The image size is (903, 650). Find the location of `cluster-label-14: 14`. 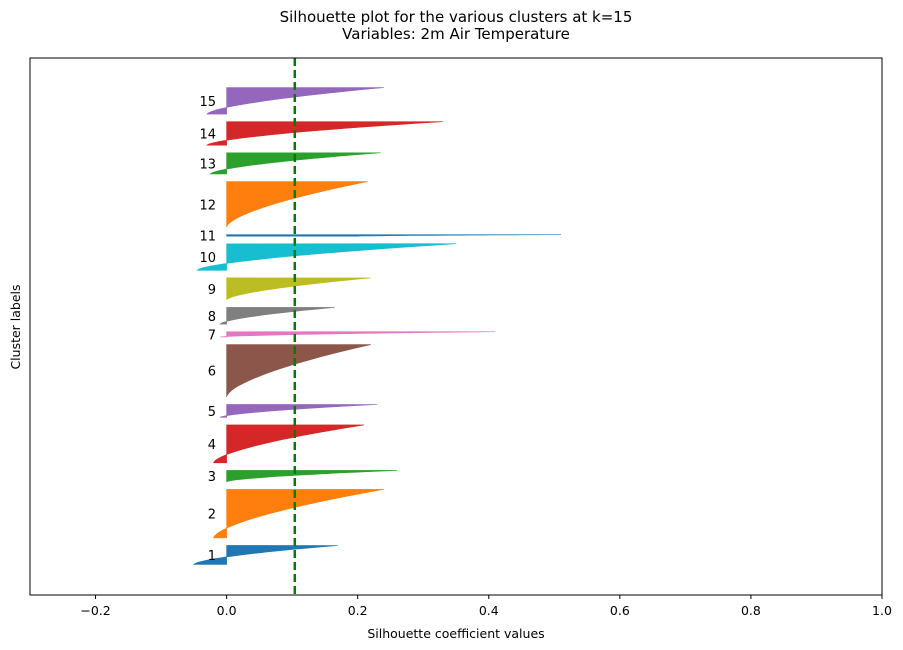

cluster-label-14: 14 is located at coordinates (207, 134).